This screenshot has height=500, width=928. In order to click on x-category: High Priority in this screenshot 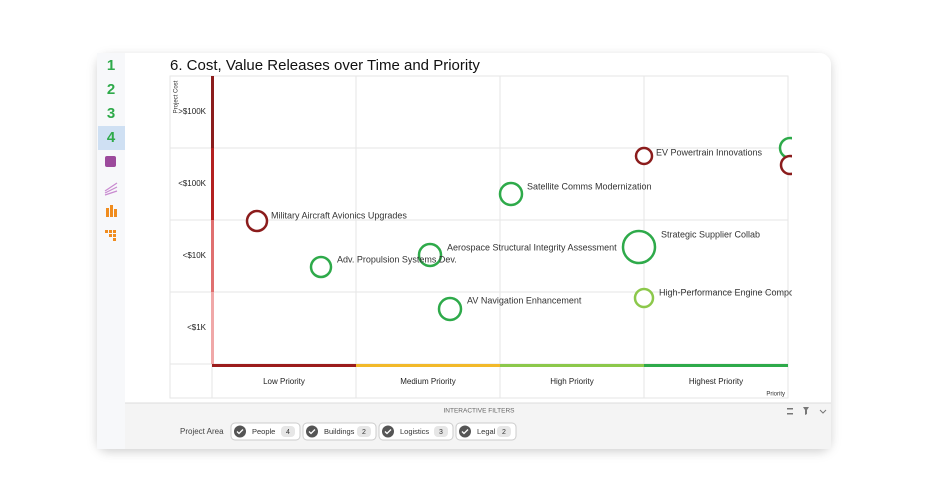, I will do `click(572, 381)`.